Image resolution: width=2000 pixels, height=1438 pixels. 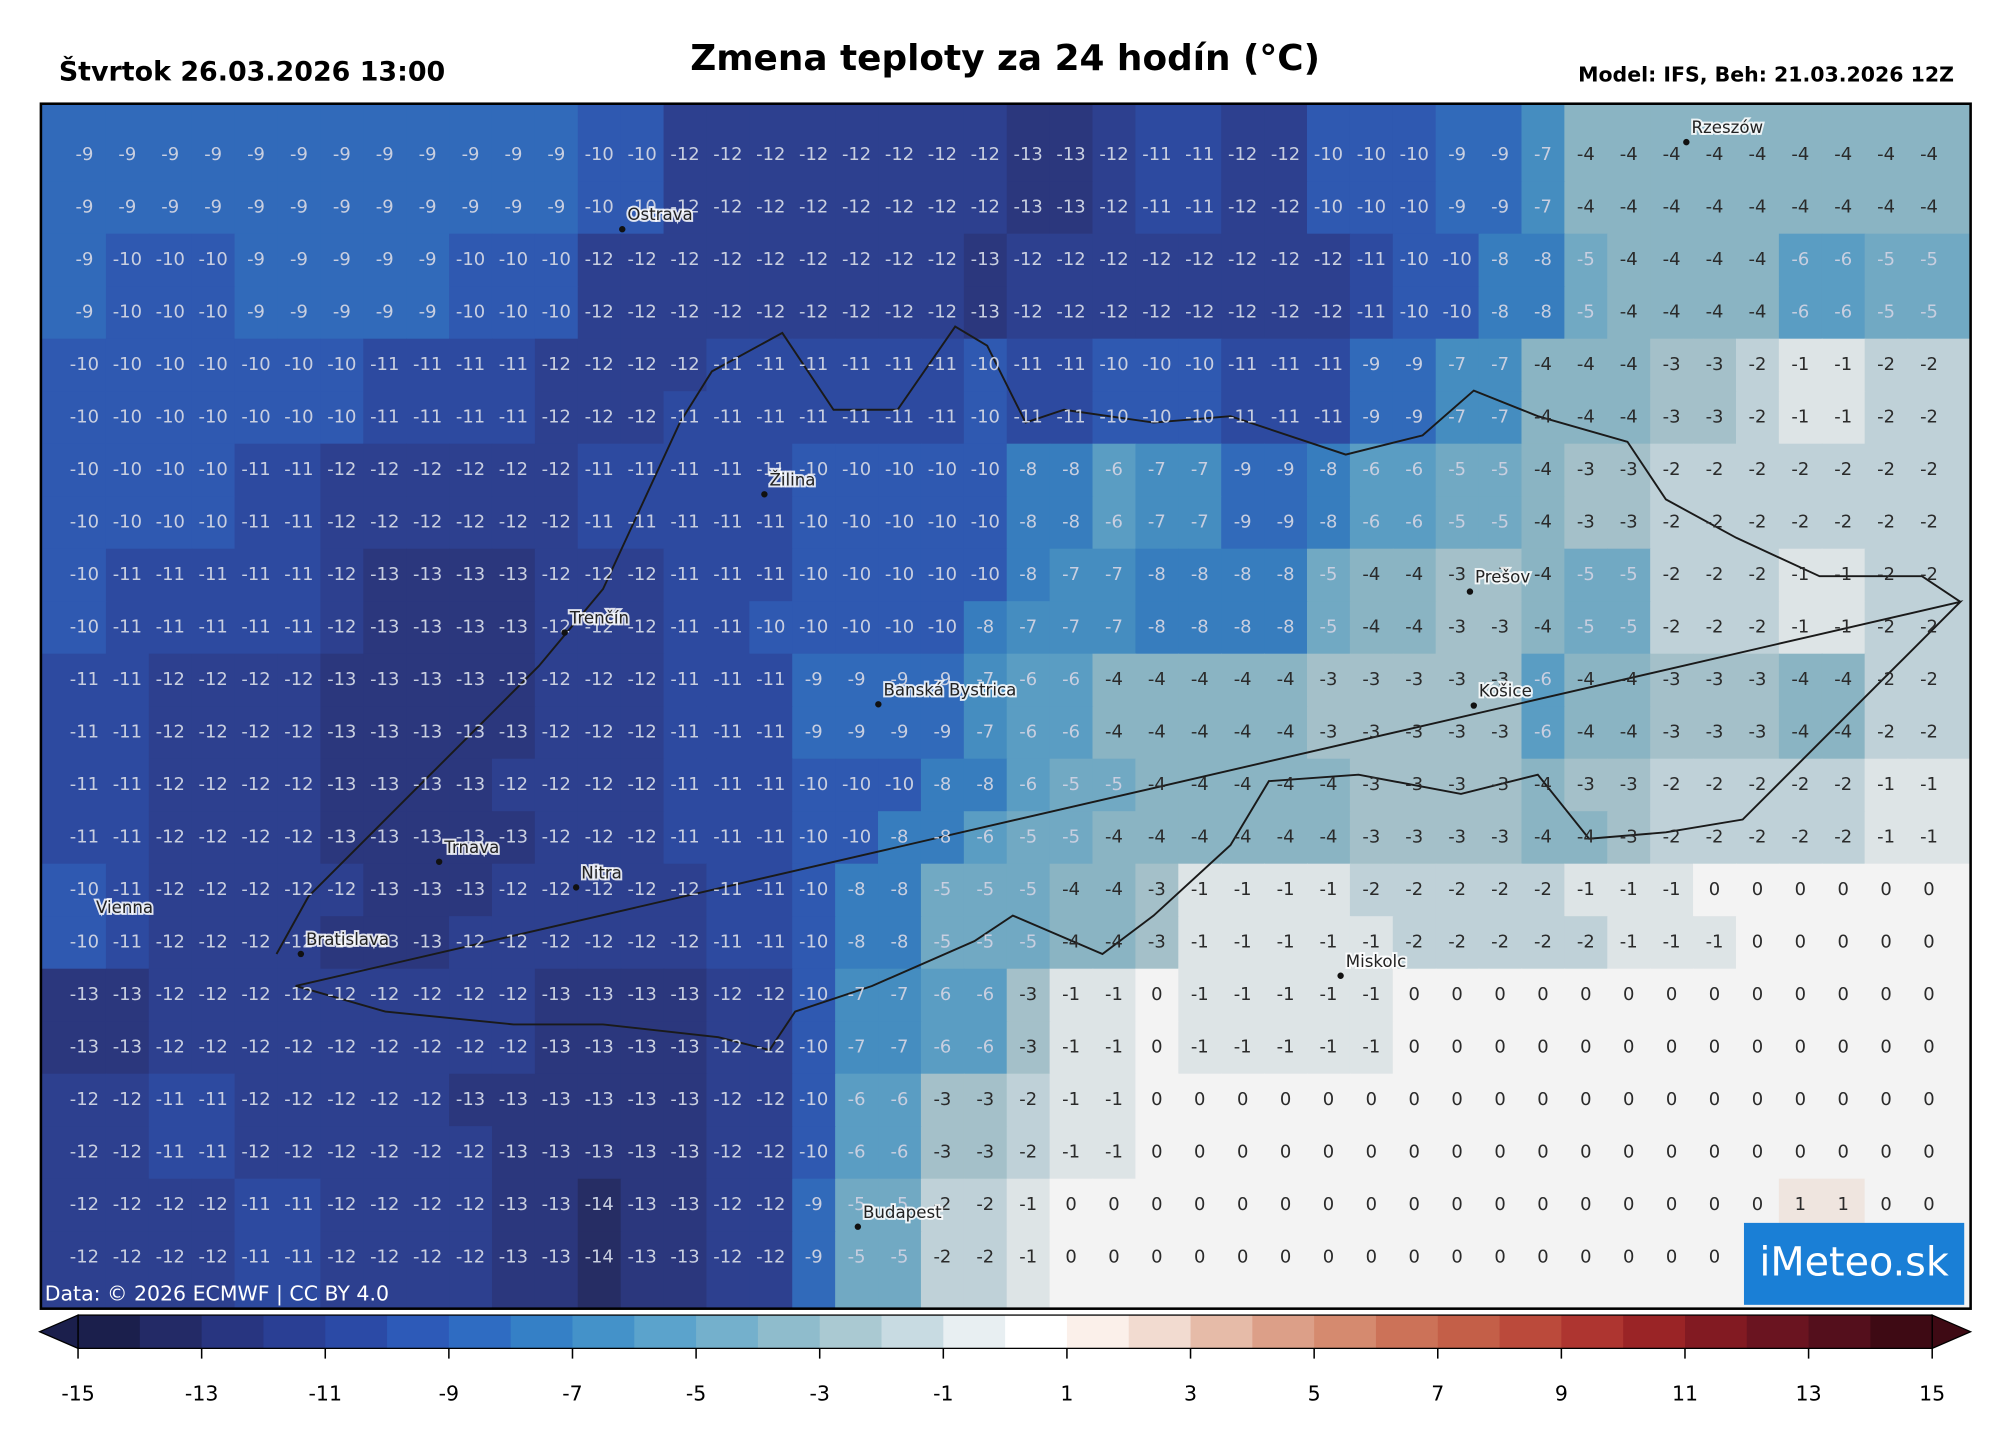 I want to click on value-label: -8, so click(x=1500, y=311).